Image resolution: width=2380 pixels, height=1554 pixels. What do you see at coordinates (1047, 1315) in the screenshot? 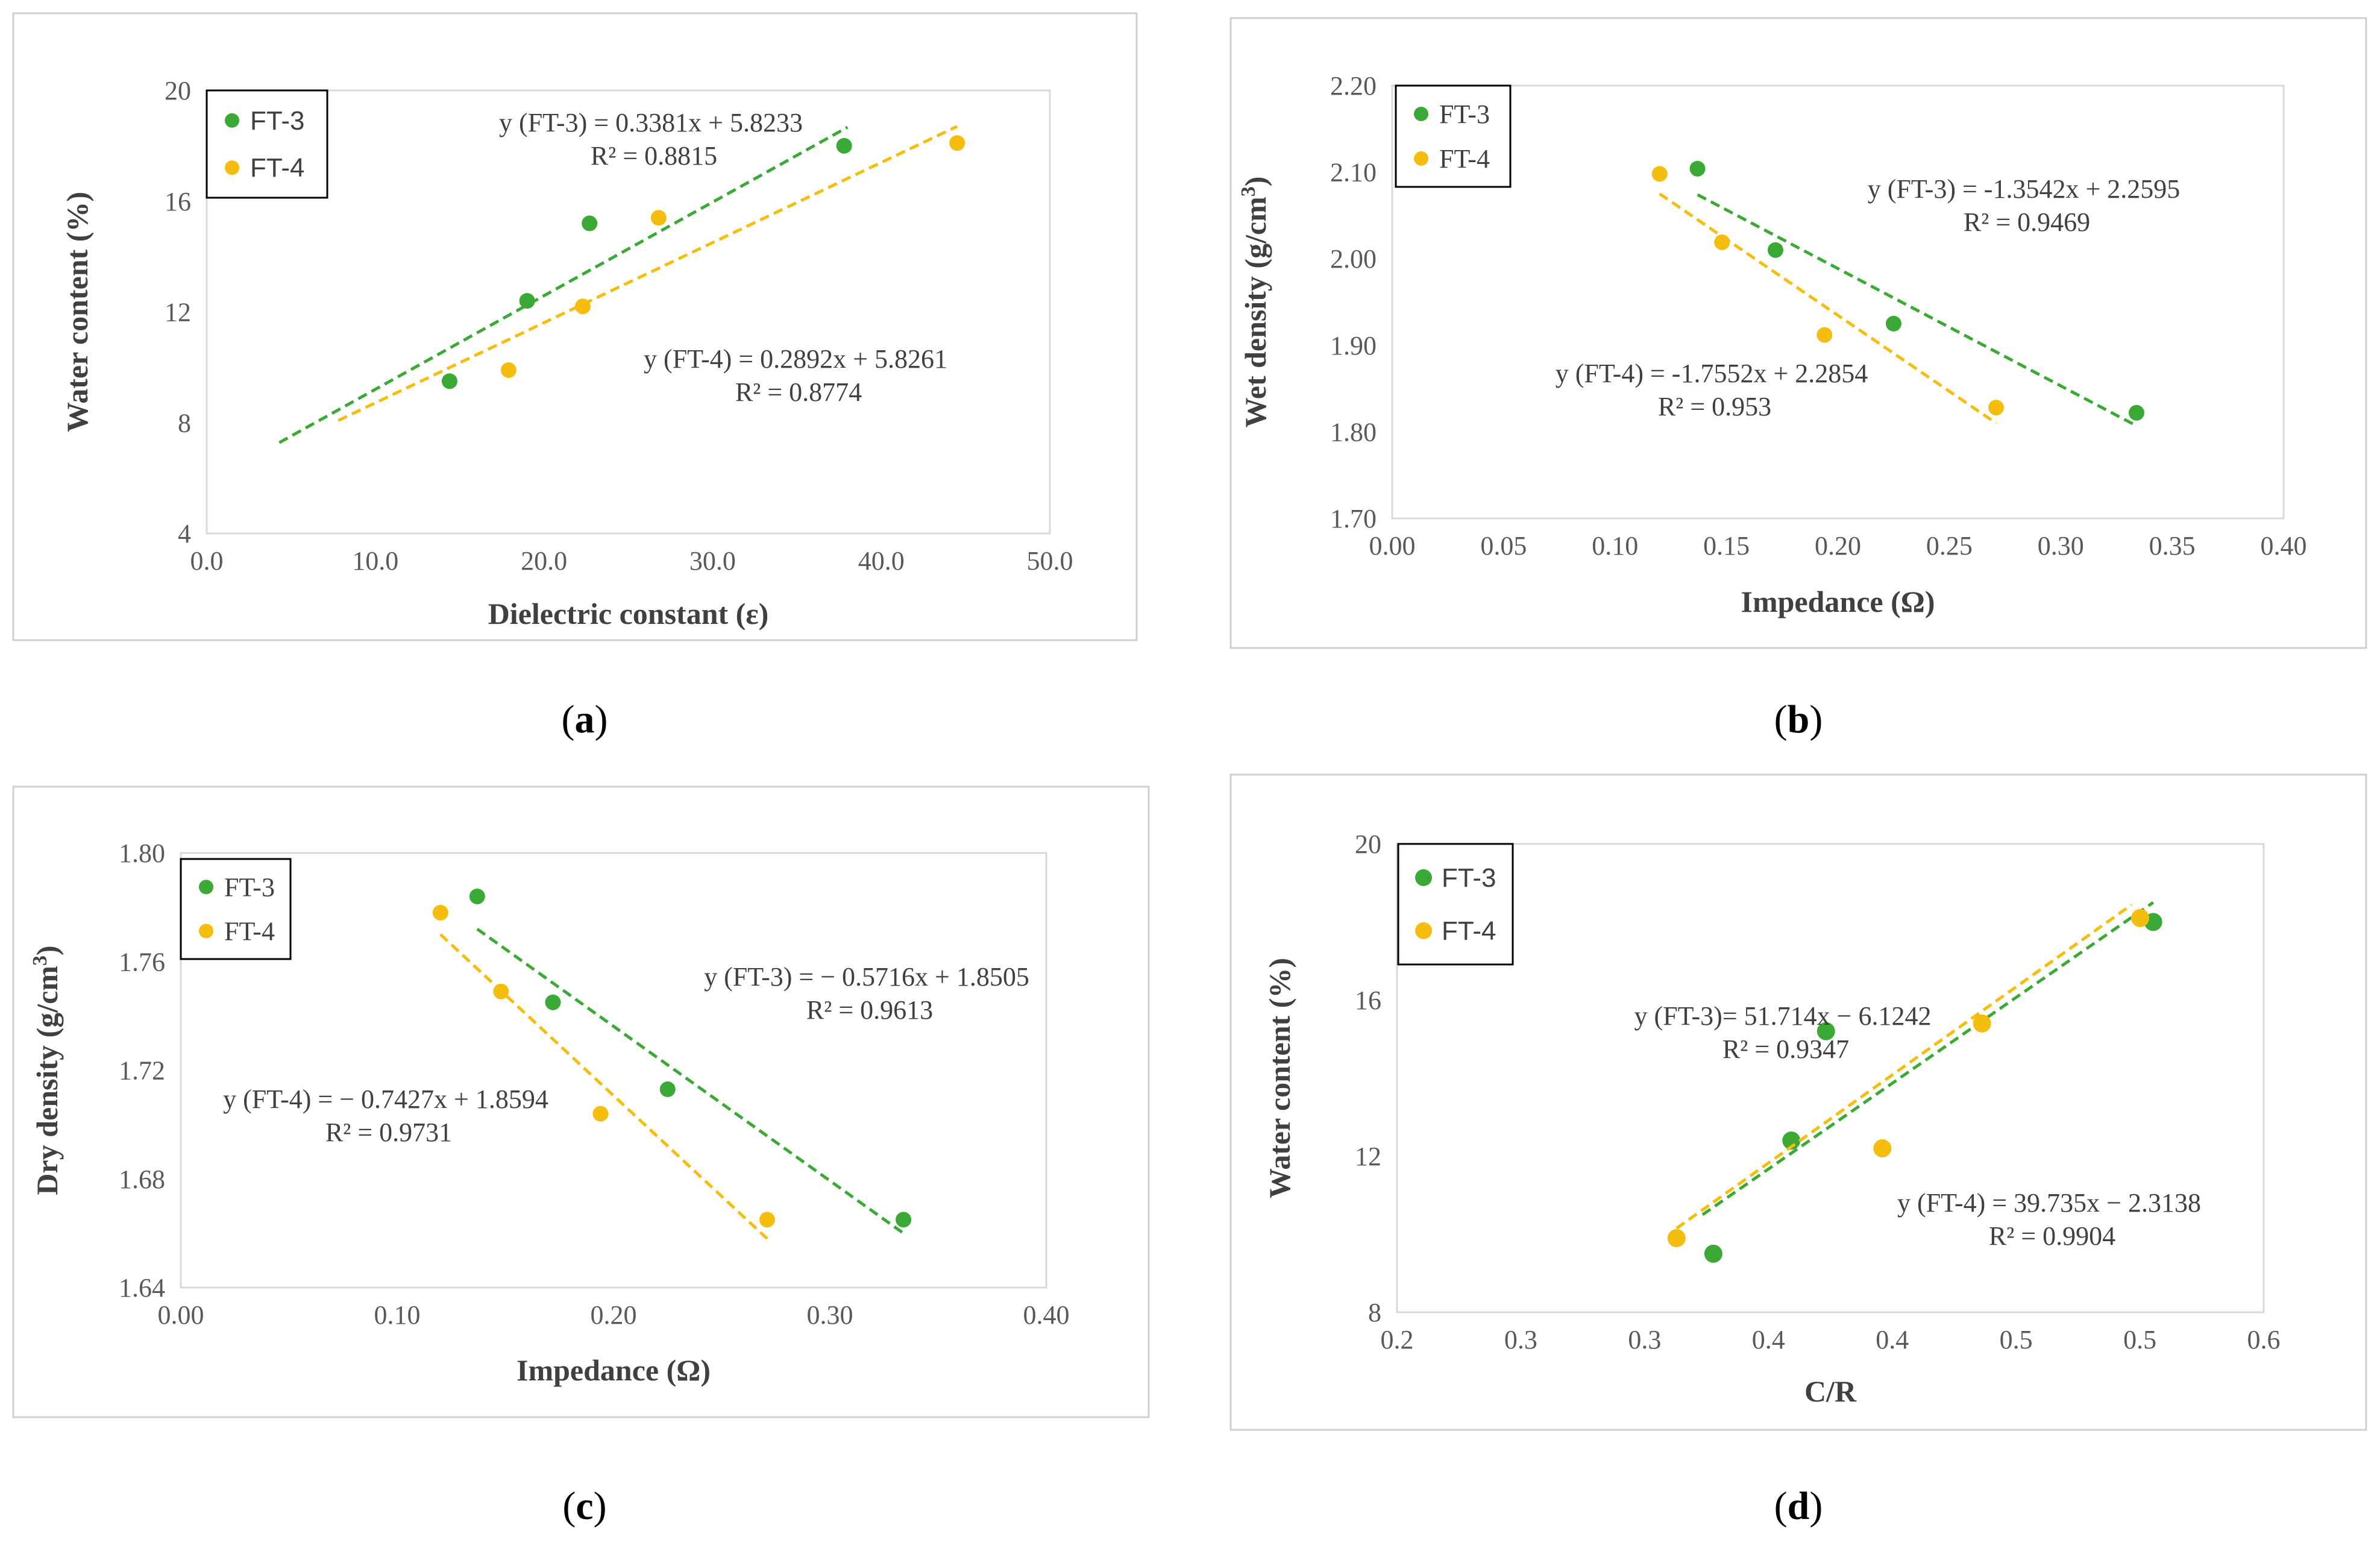
I see `x-tick-label: 0.40` at bounding box center [1047, 1315].